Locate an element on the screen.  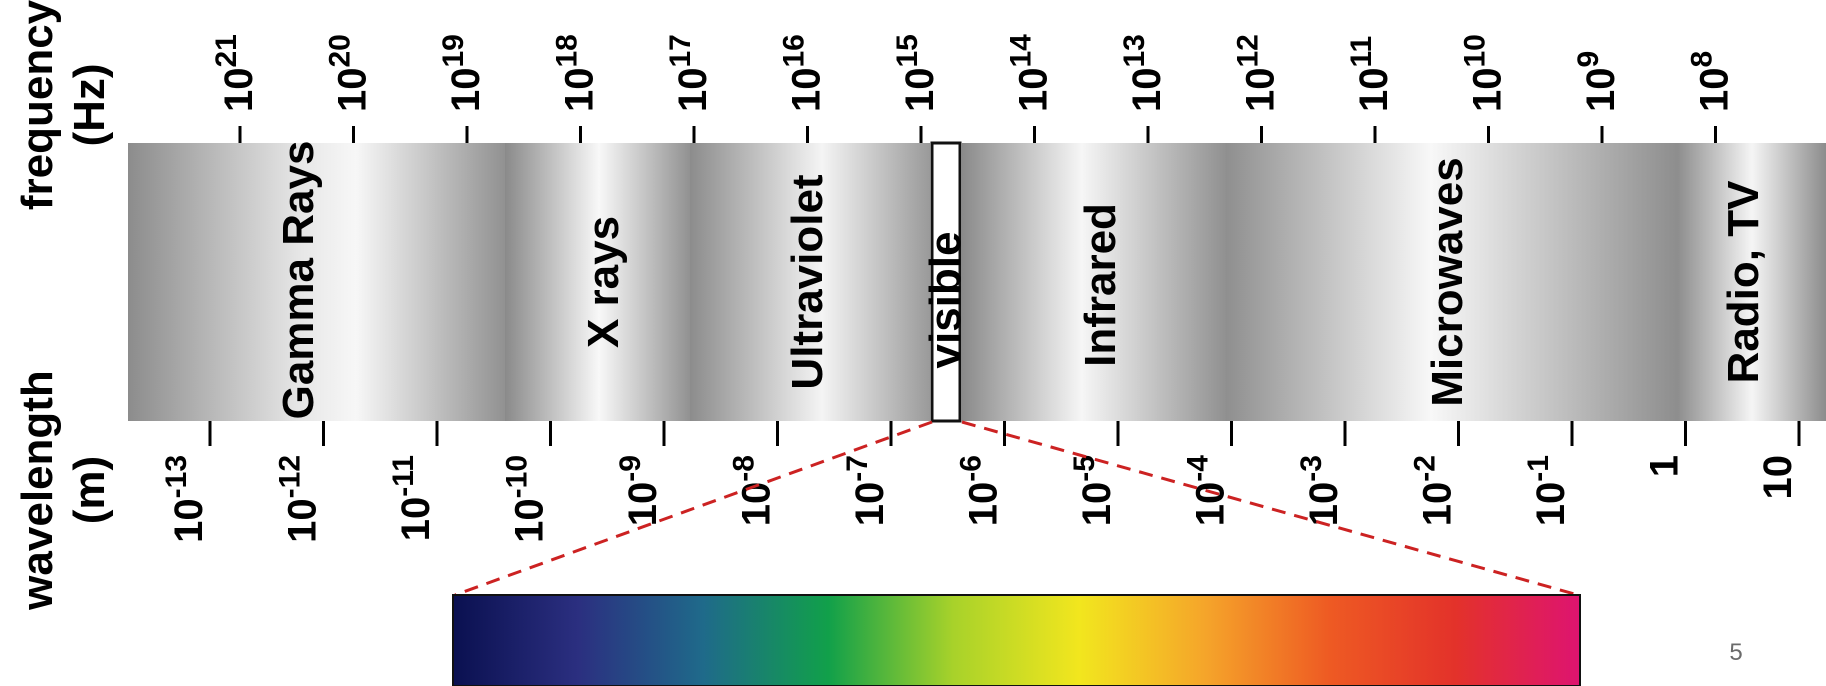
band-gamma is located at coordinates (318, 282).